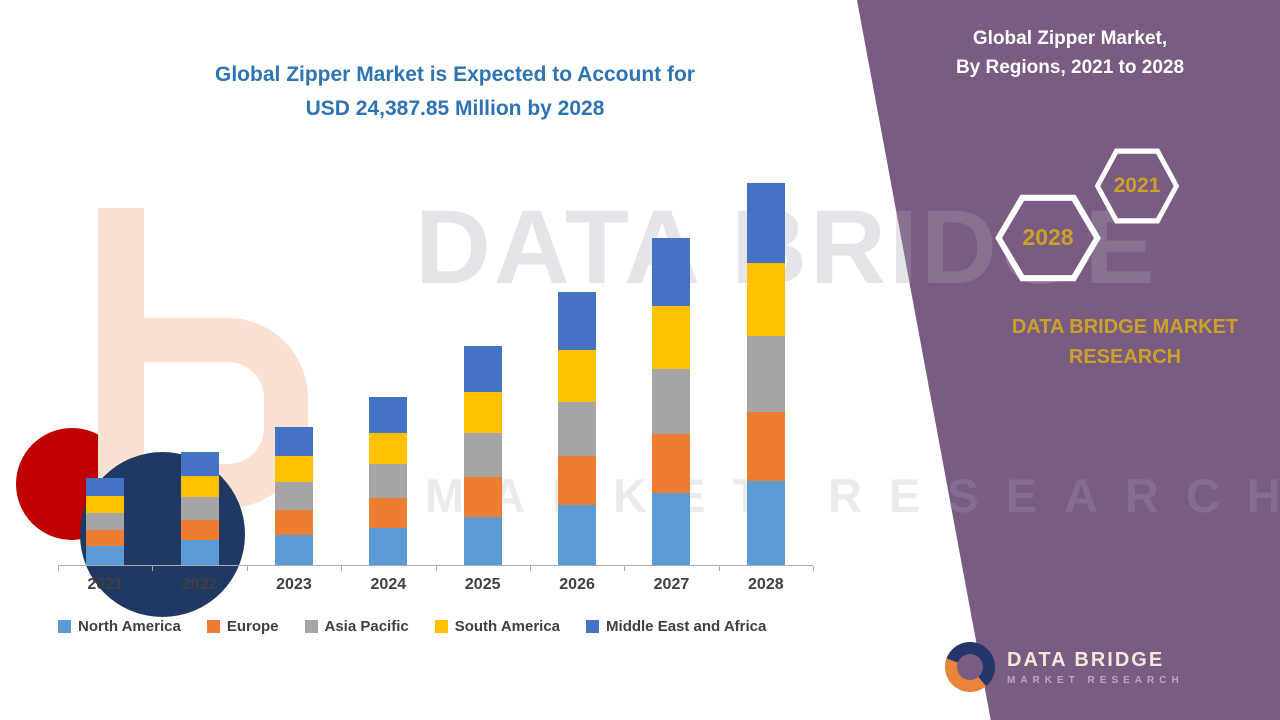 The image size is (1280, 720). Describe the element at coordinates (1122, 342) in the screenshot. I see `brand-name-text: DATA BRIDGE MARKET RESEARCH` at that location.